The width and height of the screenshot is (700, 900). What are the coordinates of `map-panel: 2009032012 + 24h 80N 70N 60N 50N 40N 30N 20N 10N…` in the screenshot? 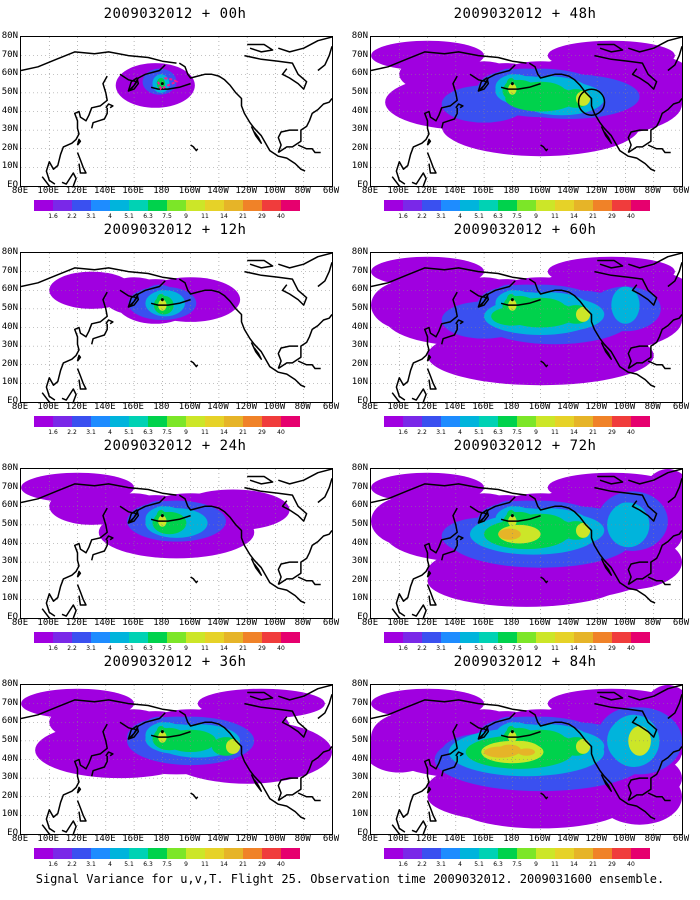 It's located at (175, 544).